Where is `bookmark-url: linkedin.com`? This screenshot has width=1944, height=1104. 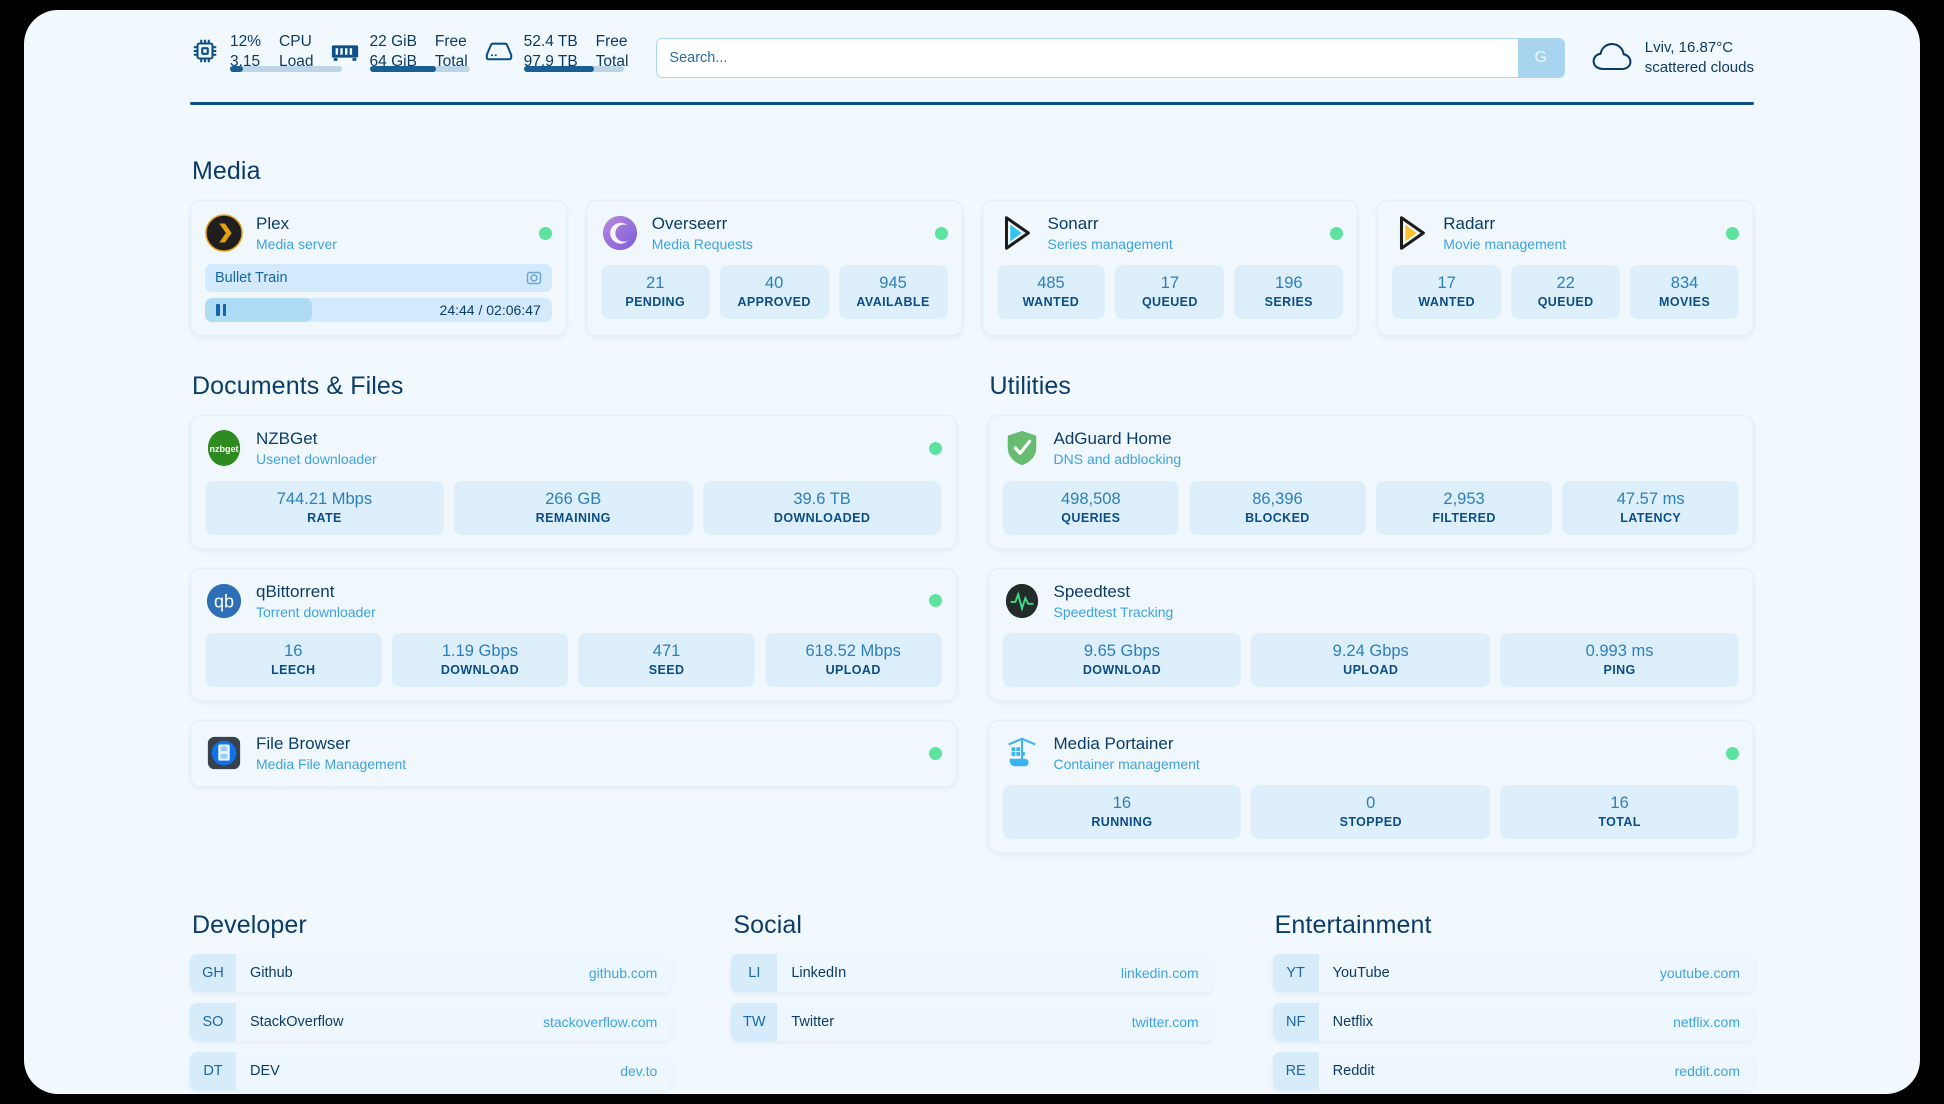
bookmark-url: linkedin.com is located at coordinates (1159, 973).